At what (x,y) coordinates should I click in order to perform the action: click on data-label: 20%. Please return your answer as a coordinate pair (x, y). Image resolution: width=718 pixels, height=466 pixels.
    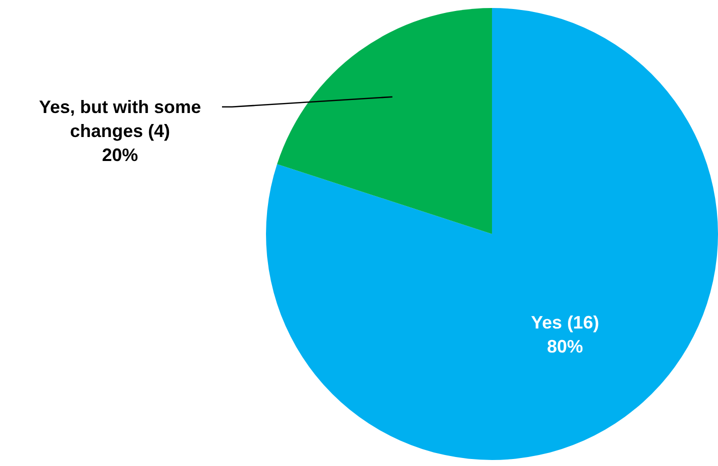
    Looking at the image, I should click on (120, 154).